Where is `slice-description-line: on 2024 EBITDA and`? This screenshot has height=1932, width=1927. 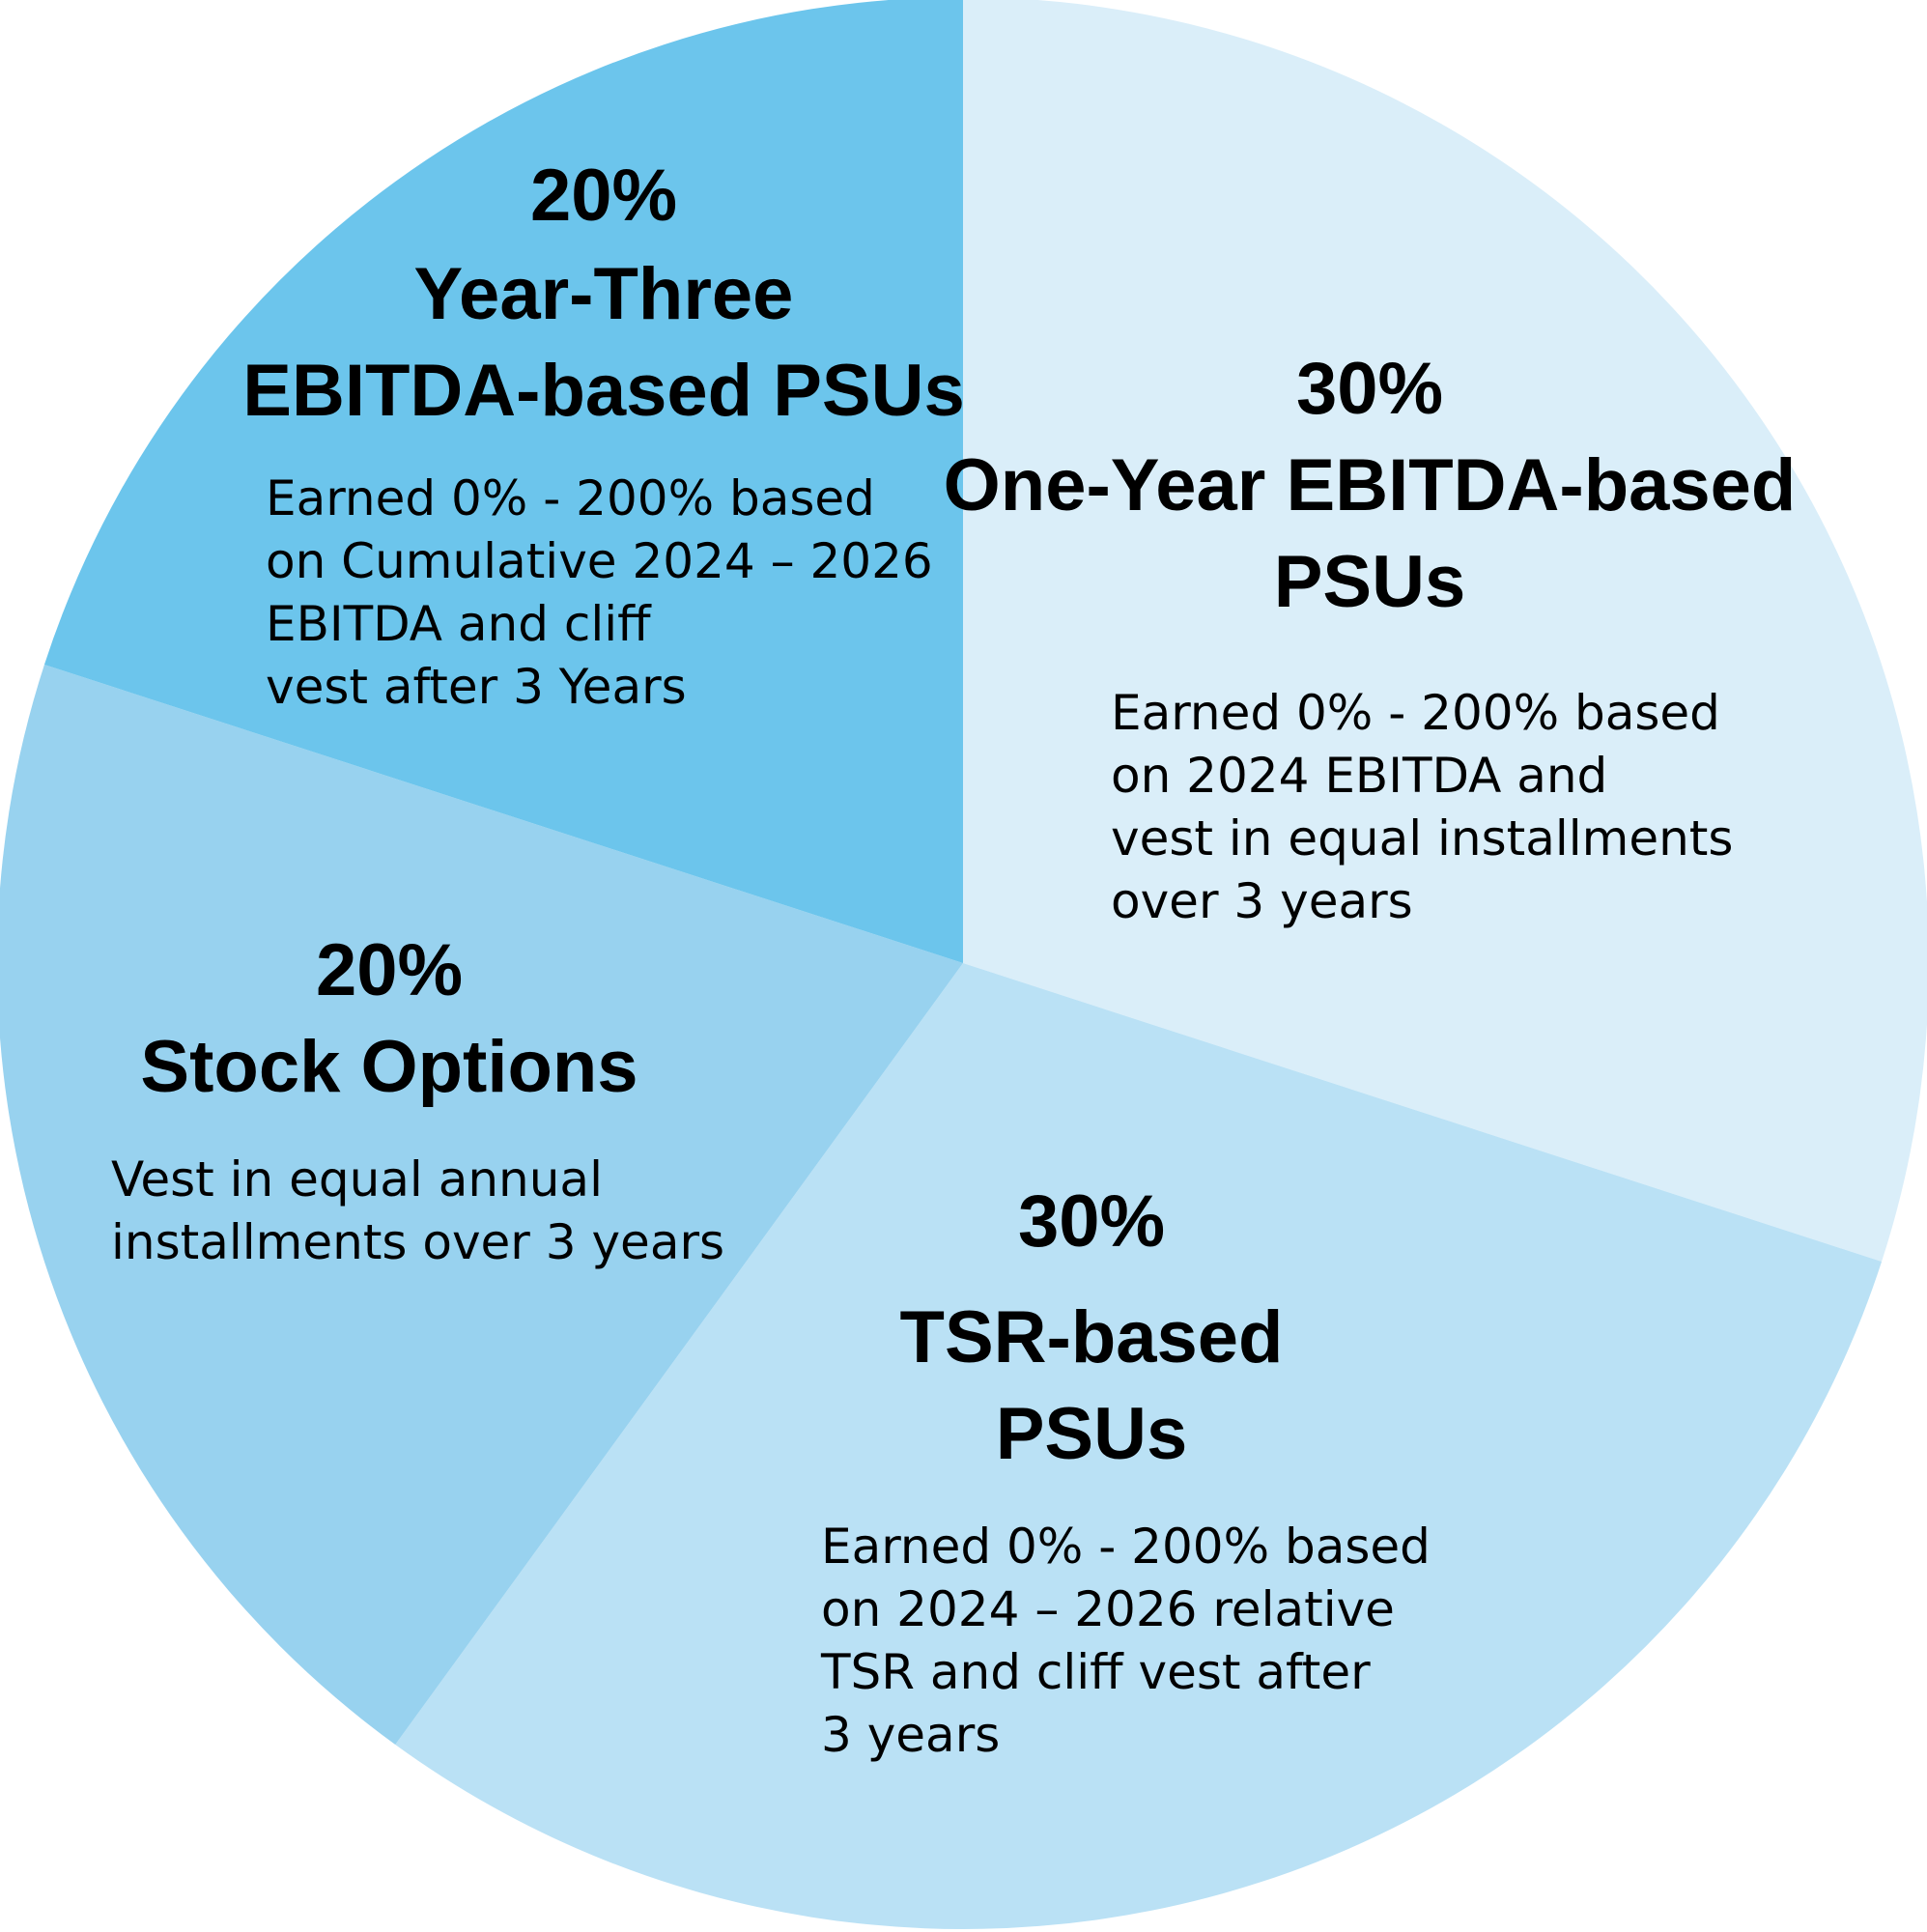 slice-description-line: on 2024 EBITDA and is located at coordinates (1359, 776).